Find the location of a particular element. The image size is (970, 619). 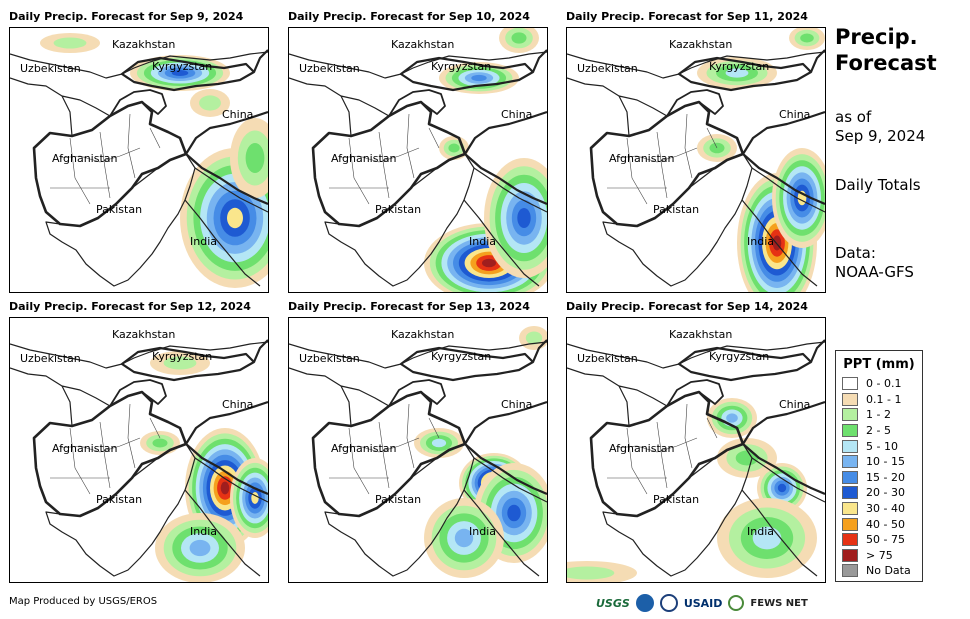

side-title-line2: Forecast is located at coordinates (886, 63).